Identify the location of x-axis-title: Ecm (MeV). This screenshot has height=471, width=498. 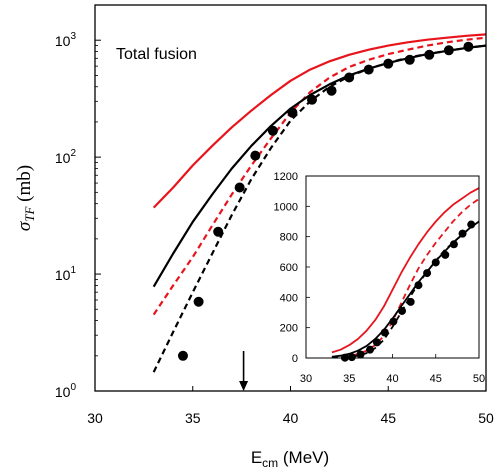
(290, 459).